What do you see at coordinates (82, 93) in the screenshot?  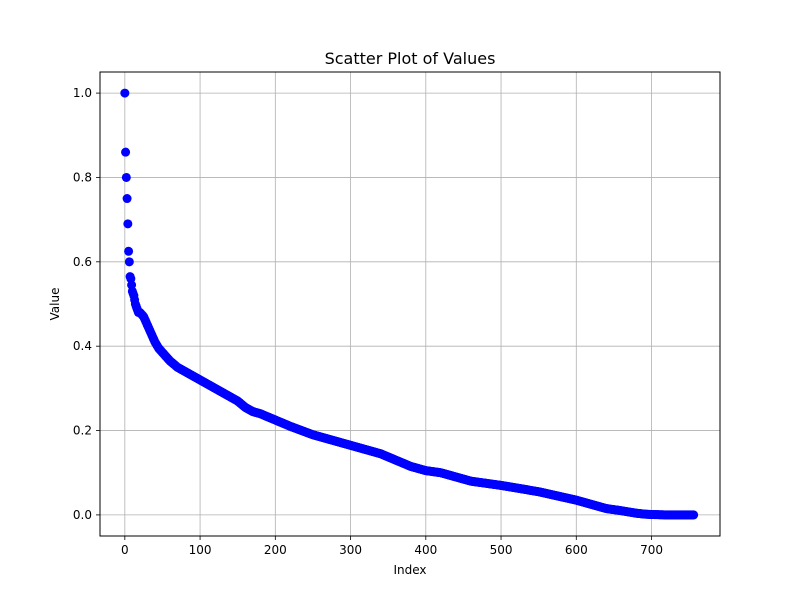 I see `y-tick-label: 1.0` at bounding box center [82, 93].